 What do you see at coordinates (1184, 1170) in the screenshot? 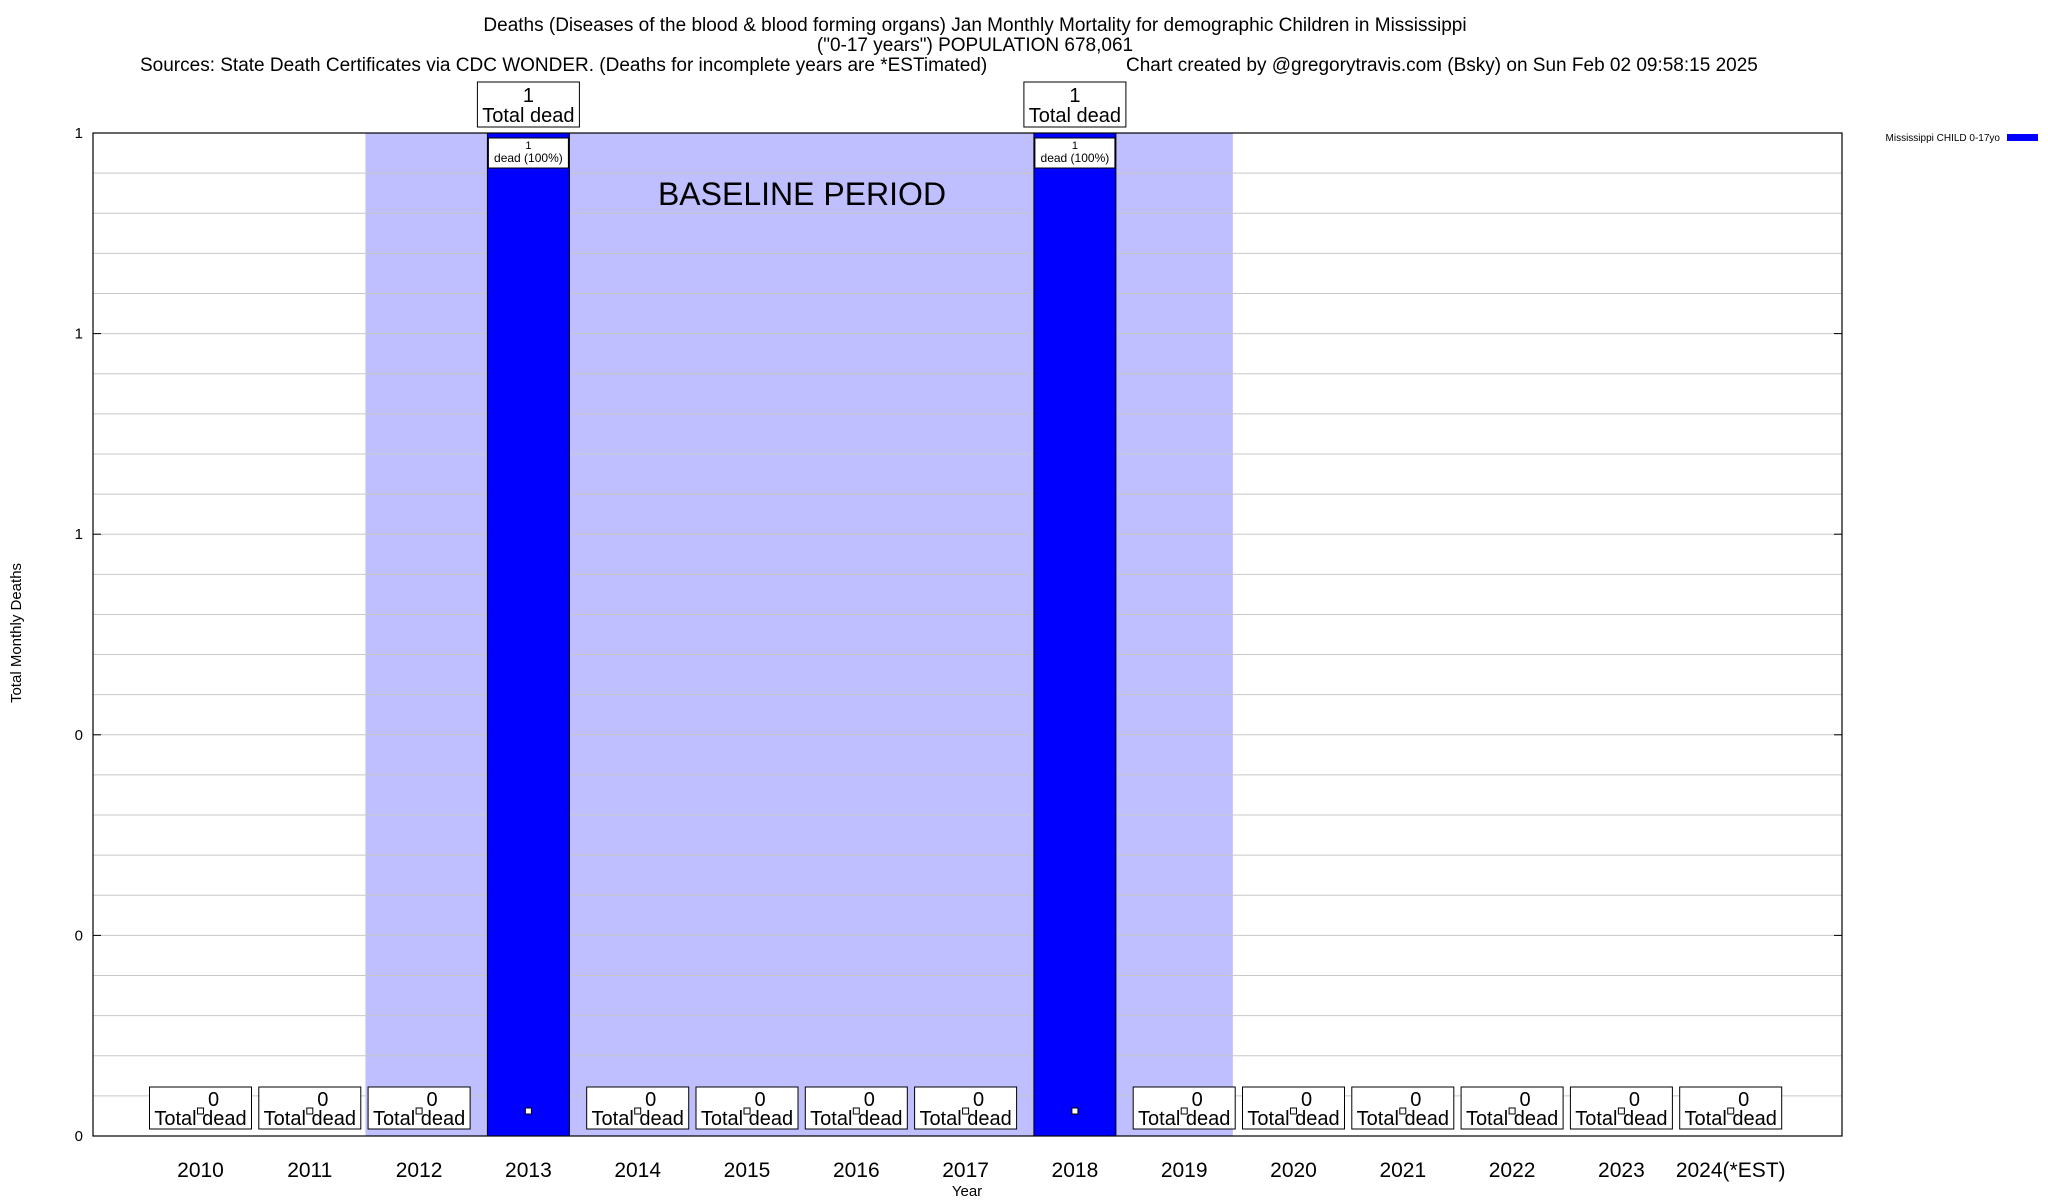
I see `x-tick-label: 2019` at bounding box center [1184, 1170].